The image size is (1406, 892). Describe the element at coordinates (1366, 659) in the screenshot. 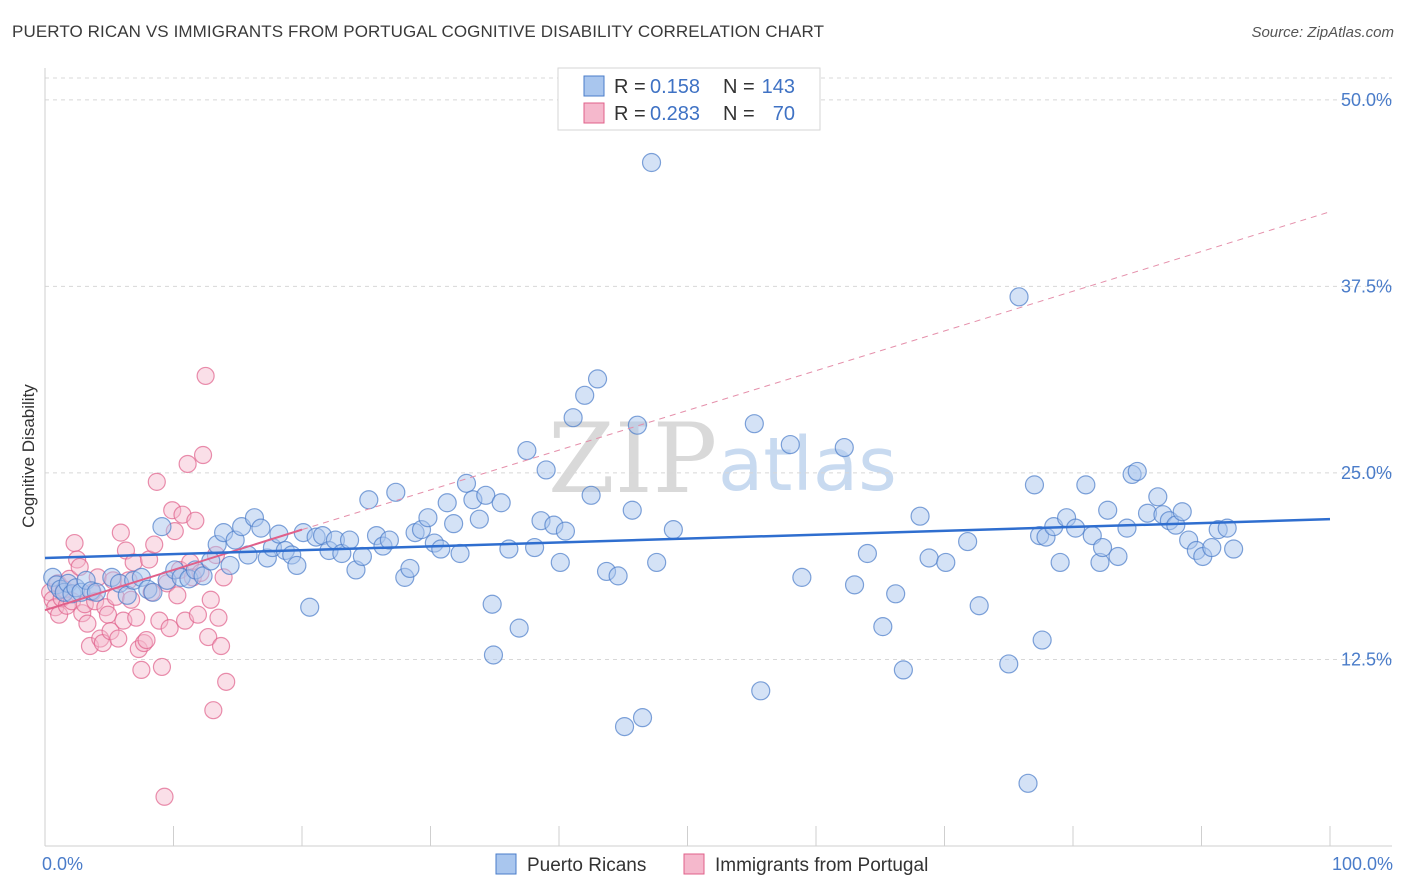

I see `y-tick-label: 12.5%` at that location.